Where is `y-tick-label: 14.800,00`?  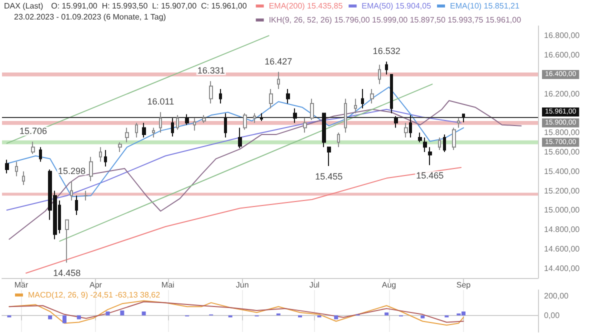
y-tick-label: 14.800,00 is located at coordinates (562, 229).